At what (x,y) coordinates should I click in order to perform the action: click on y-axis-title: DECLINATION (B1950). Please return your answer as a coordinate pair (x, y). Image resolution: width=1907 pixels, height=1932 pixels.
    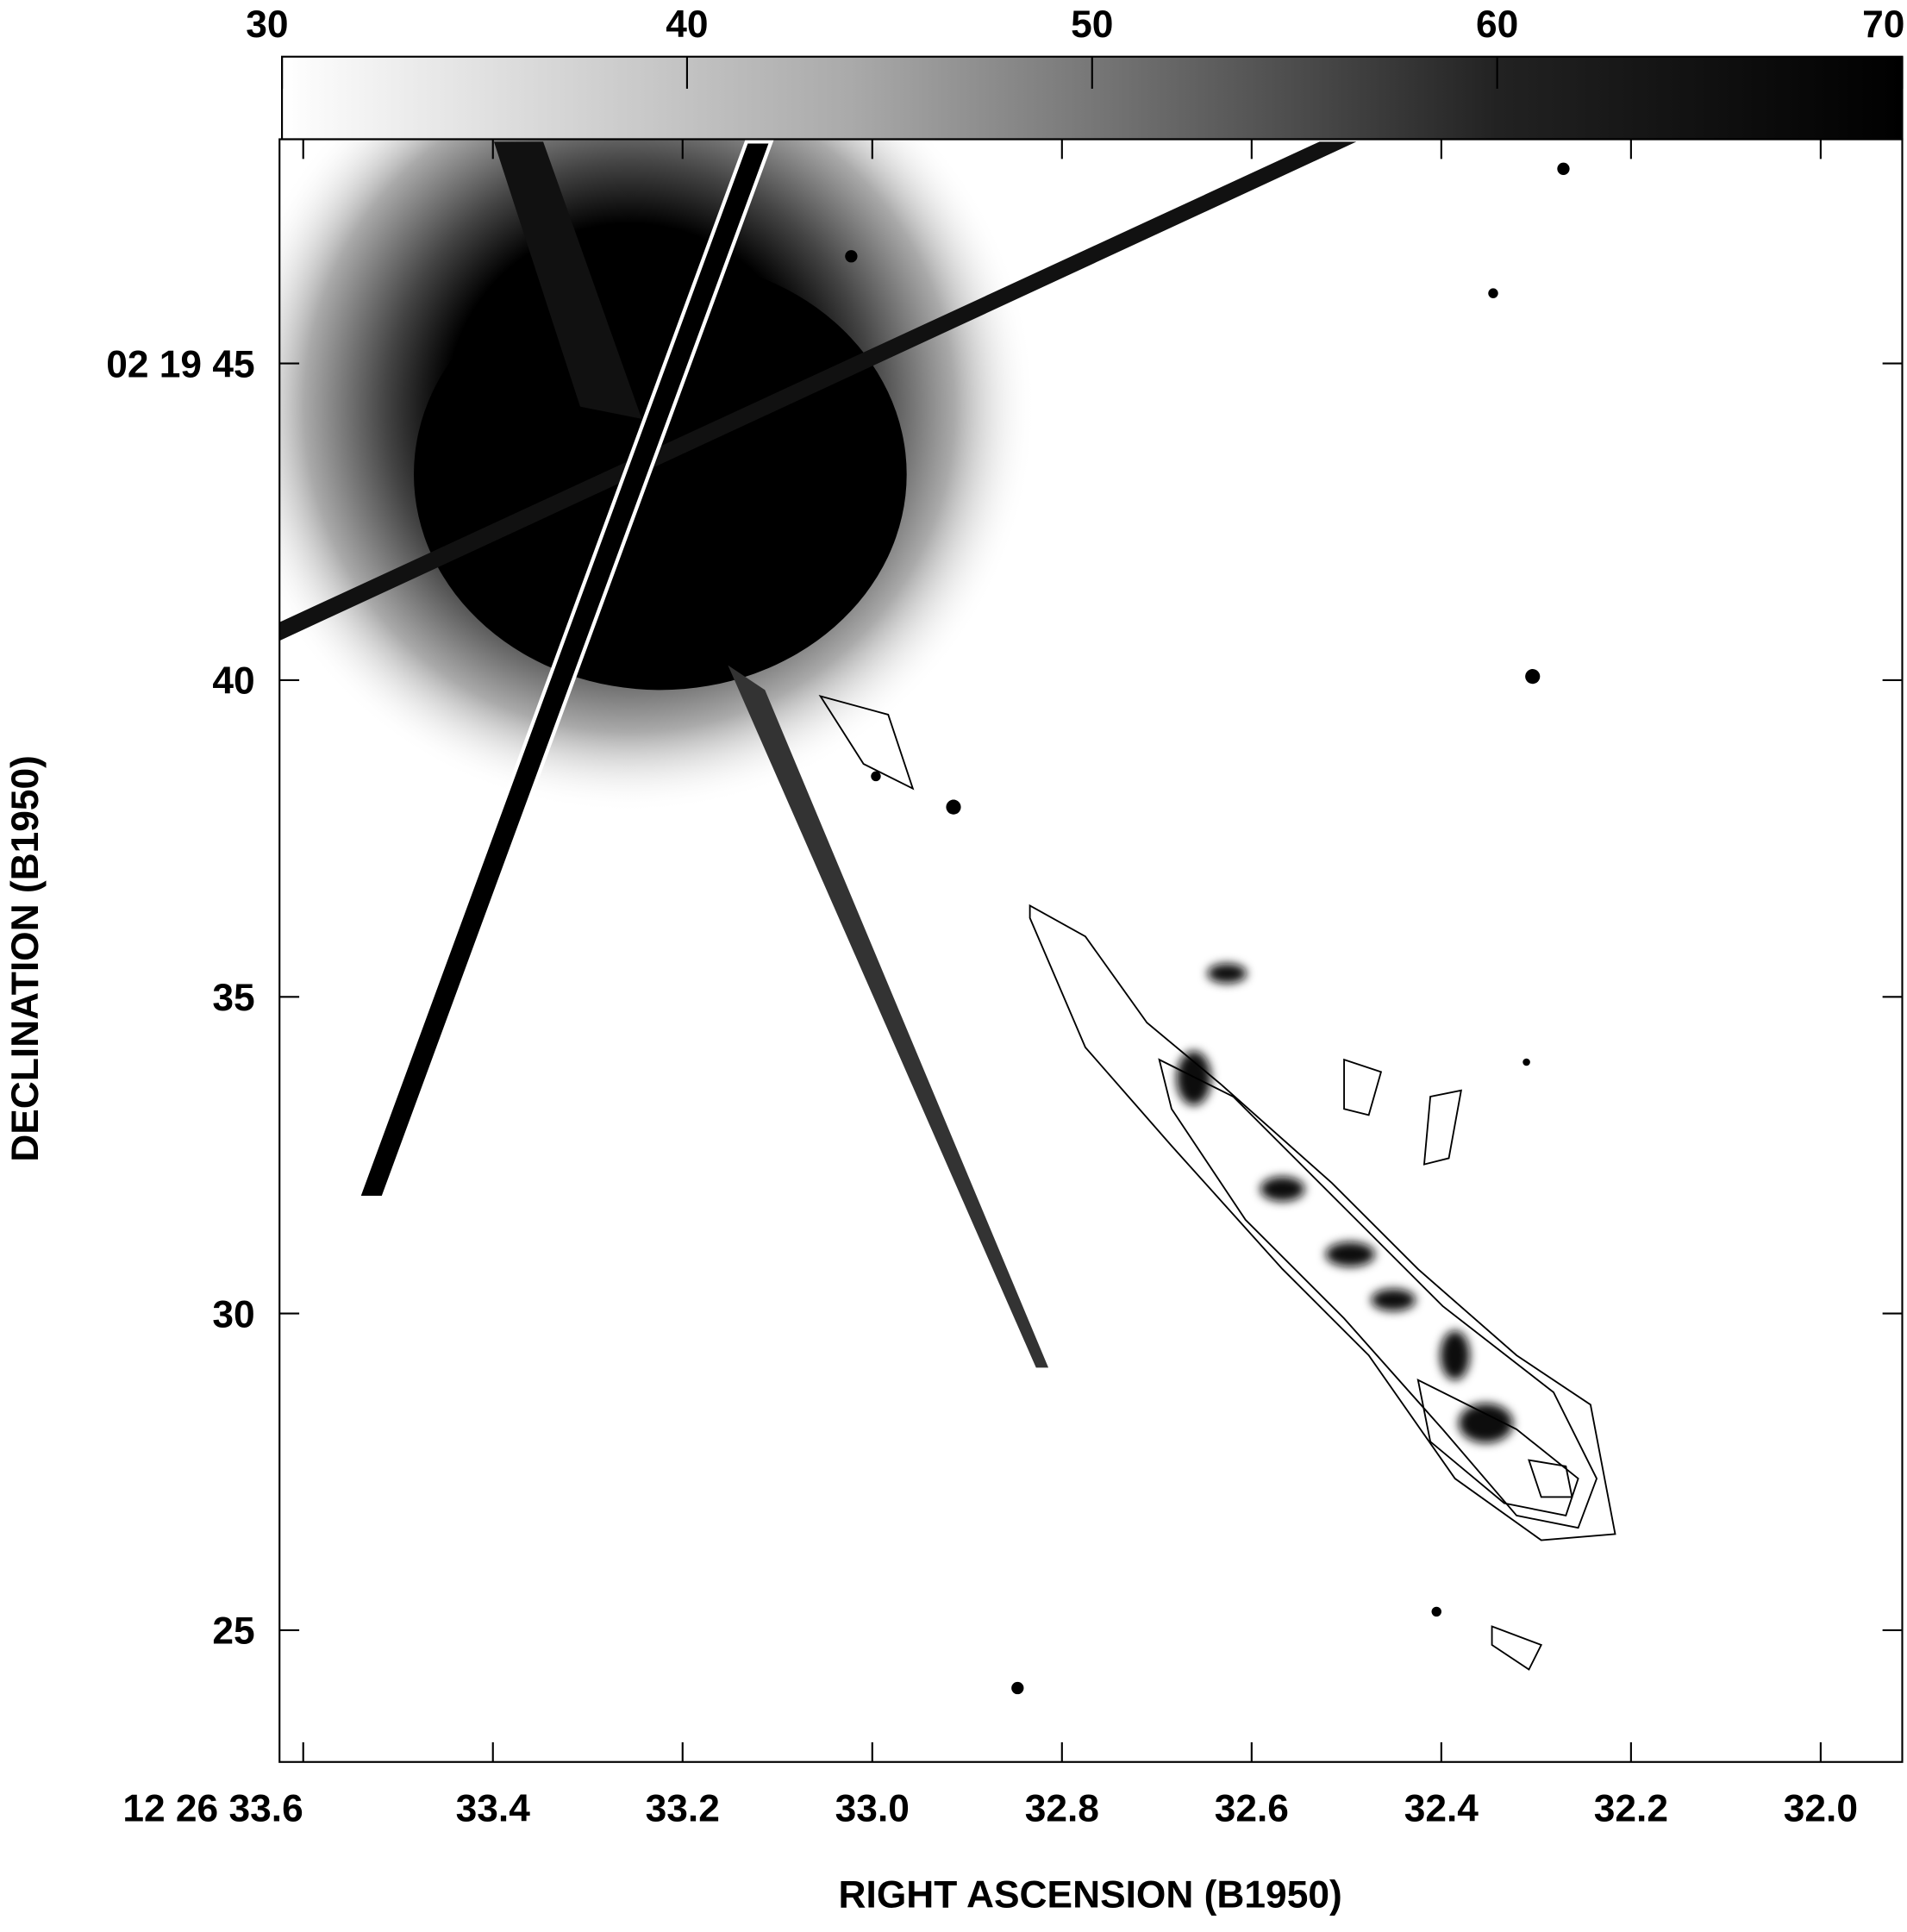
    Looking at the image, I should click on (25, 958).